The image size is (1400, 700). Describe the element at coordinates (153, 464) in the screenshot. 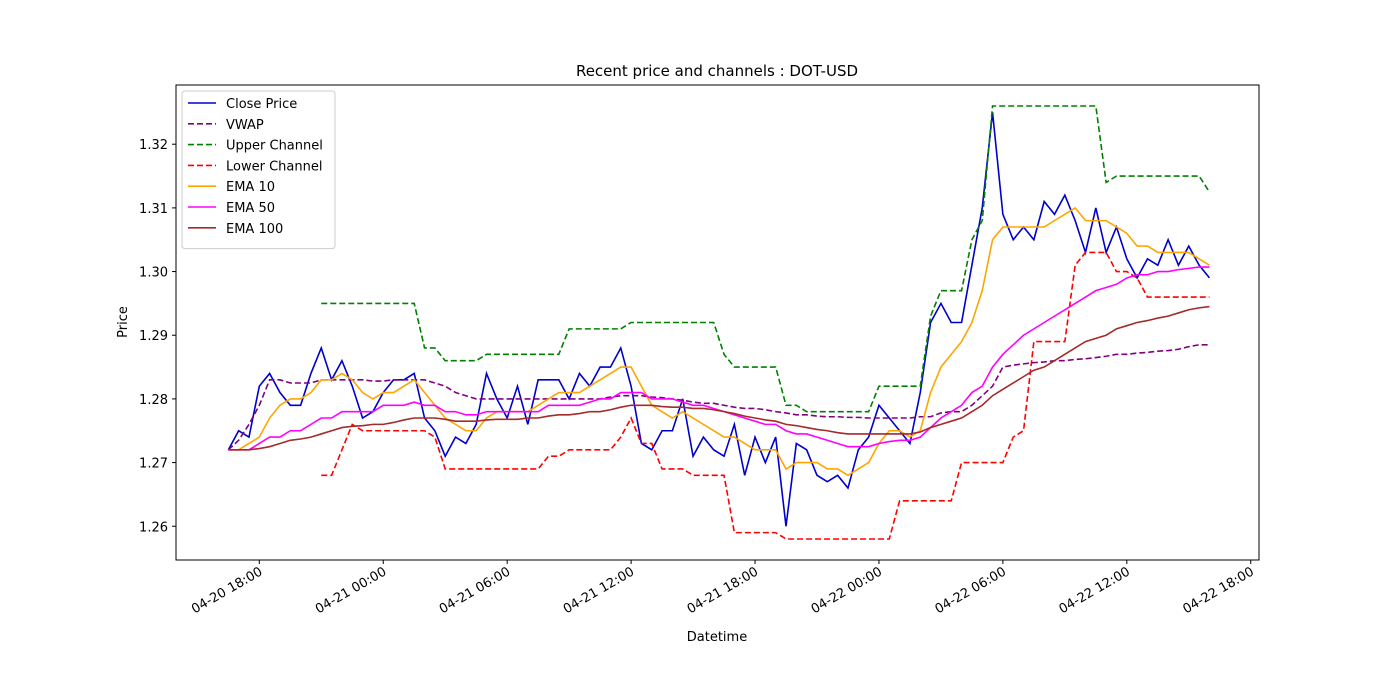

I see `y-tick-label: 1.27` at that location.